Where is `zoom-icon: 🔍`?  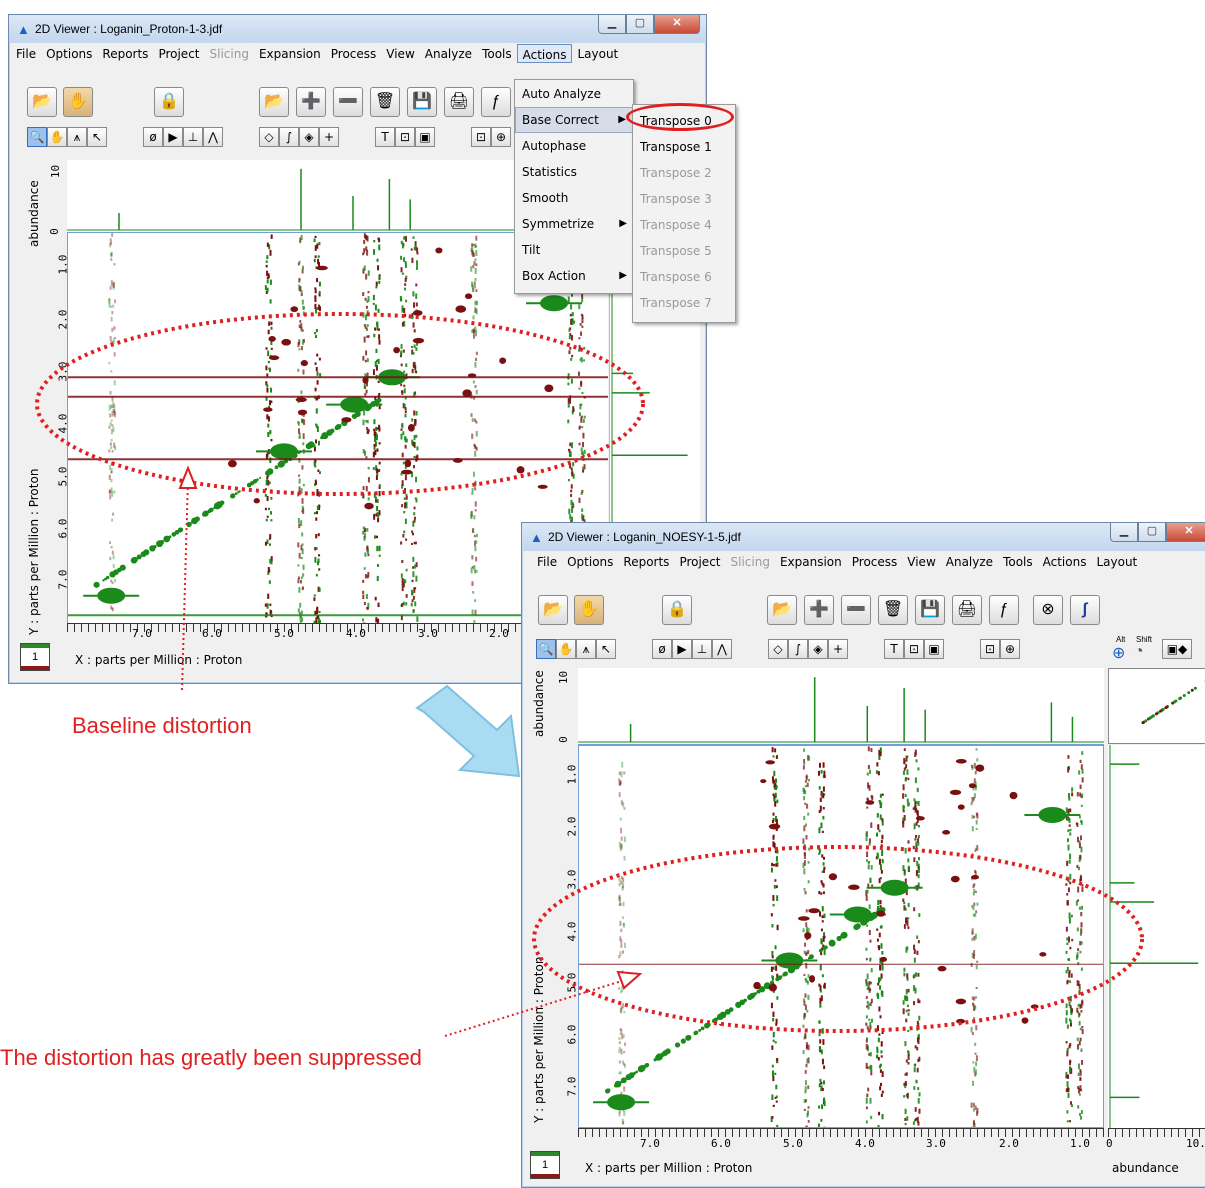
zoom-icon: 🔍 is located at coordinates (546, 649).